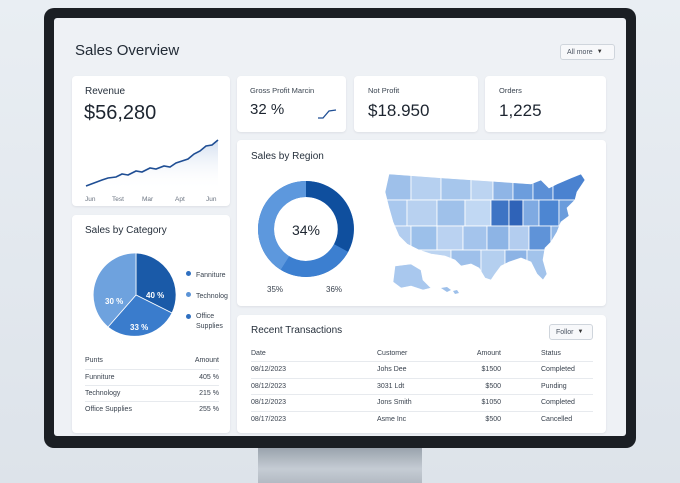  Describe the element at coordinates (587, 52) in the screenshot. I see `all-more-dropdown: All more ▼` at that location.